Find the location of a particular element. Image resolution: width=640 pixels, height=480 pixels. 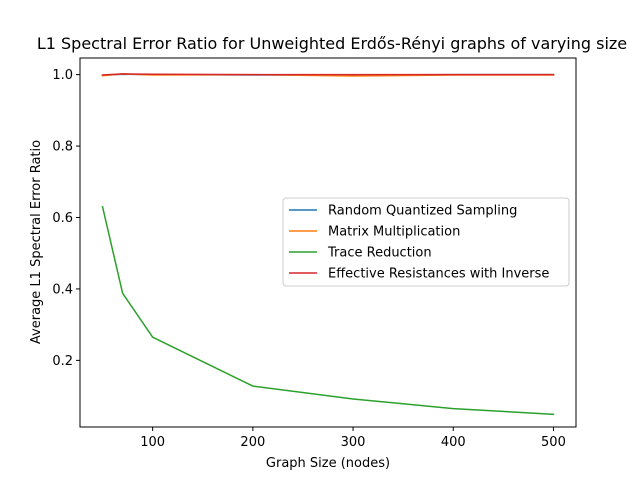

legend-label-effective-resistances-with-inverse: Effective Resistances with Inverse is located at coordinates (438, 274).